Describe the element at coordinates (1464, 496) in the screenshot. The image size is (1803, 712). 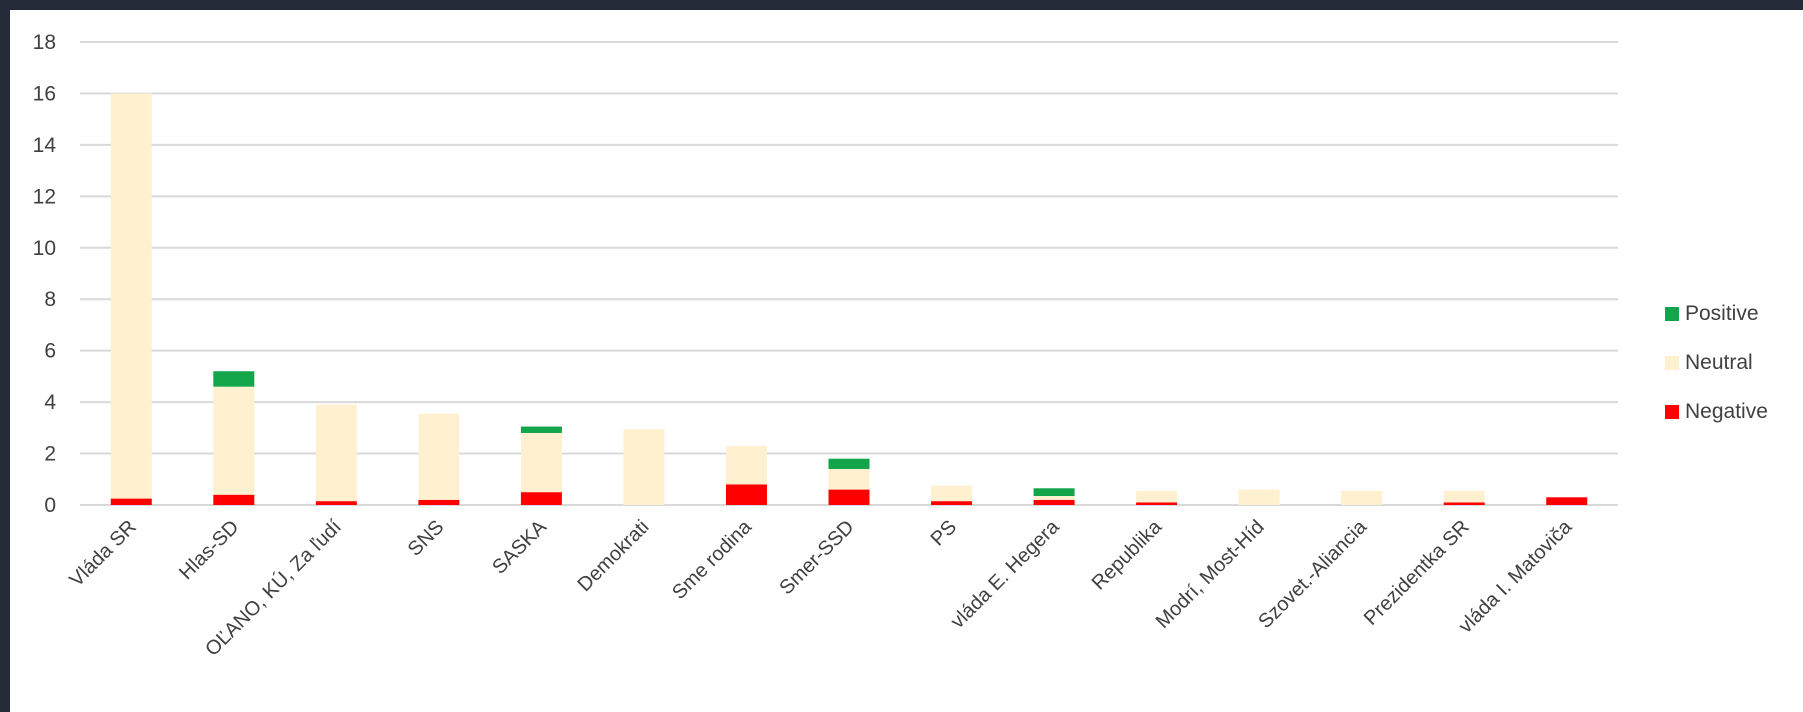
I see `bar-neutral-prezidentka-sr` at that location.